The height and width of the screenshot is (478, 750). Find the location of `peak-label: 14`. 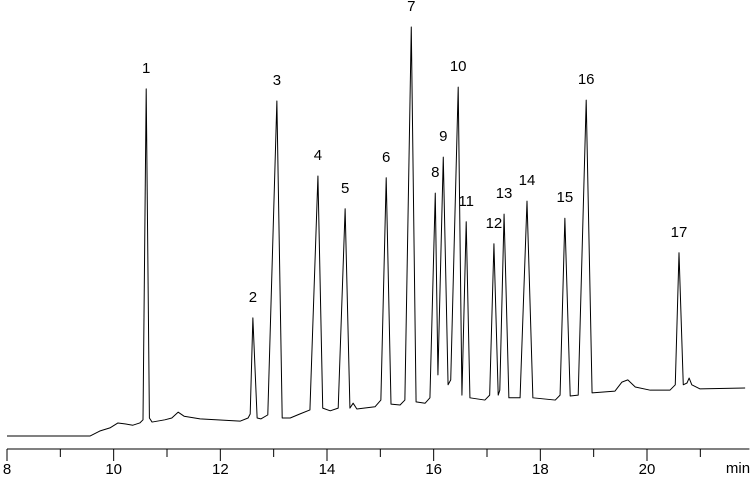

peak-label: 14 is located at coordinates (527, 180).